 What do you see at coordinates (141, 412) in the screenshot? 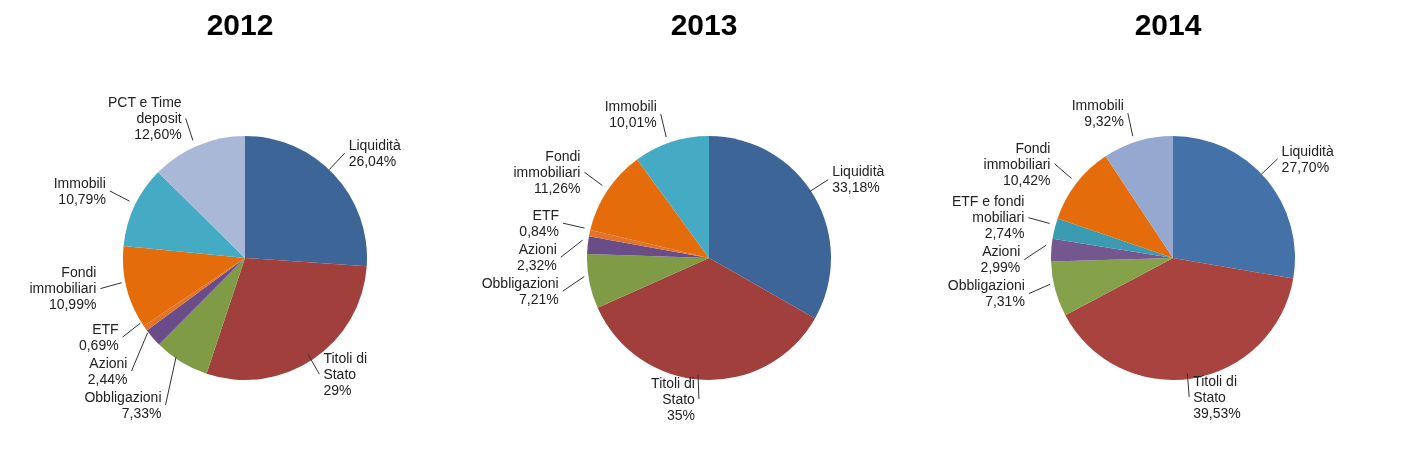
I see `data-label: 7,33%` at bounding box center [141, 412].